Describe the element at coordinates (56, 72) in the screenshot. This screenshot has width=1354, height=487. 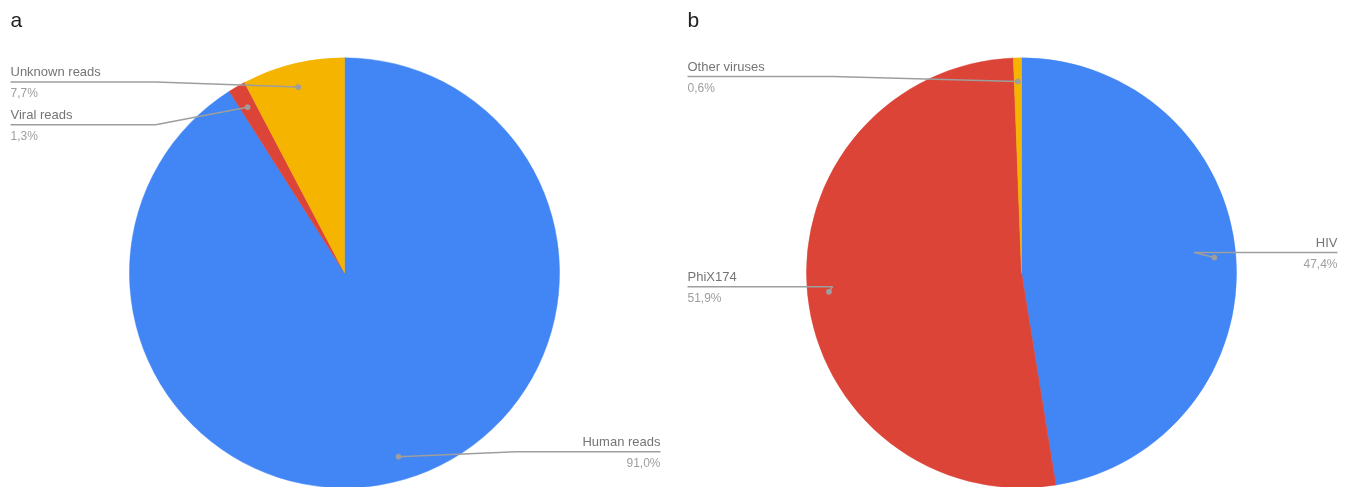
I see `slice-label: Unknown reads` at that location.